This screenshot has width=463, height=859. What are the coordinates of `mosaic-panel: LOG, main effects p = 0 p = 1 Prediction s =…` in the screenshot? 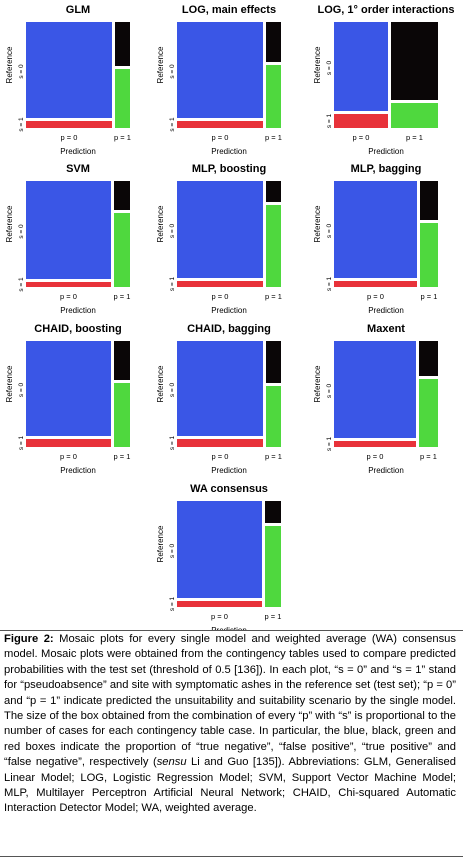 It's located at (219, 80).